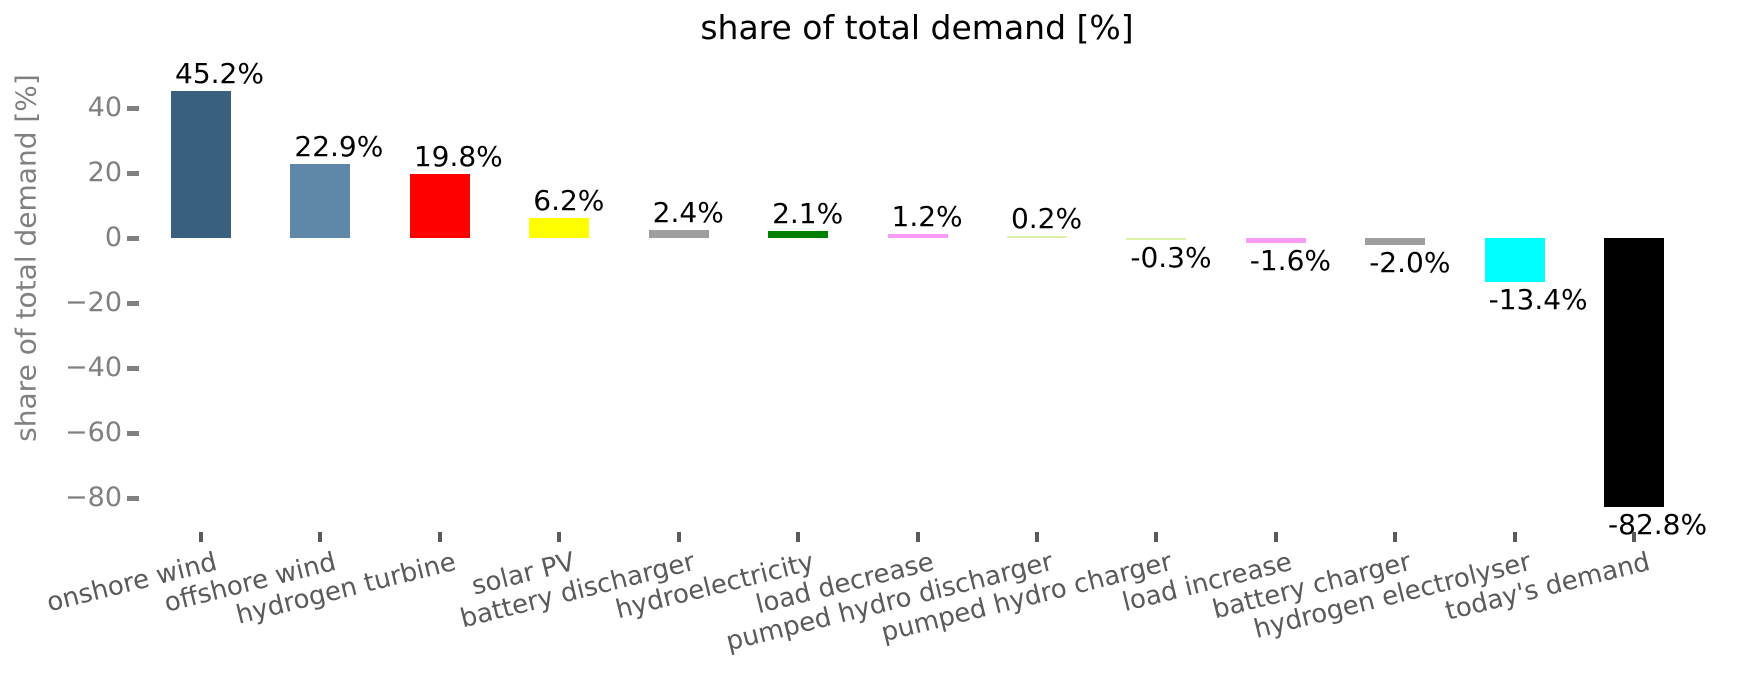 This screenshot has height=689, width=1764. What do you see at coordinates (1410, 262) in the screenshot?
I see `bar-value-label: -2.0%` at bounding box center [1410, 262].